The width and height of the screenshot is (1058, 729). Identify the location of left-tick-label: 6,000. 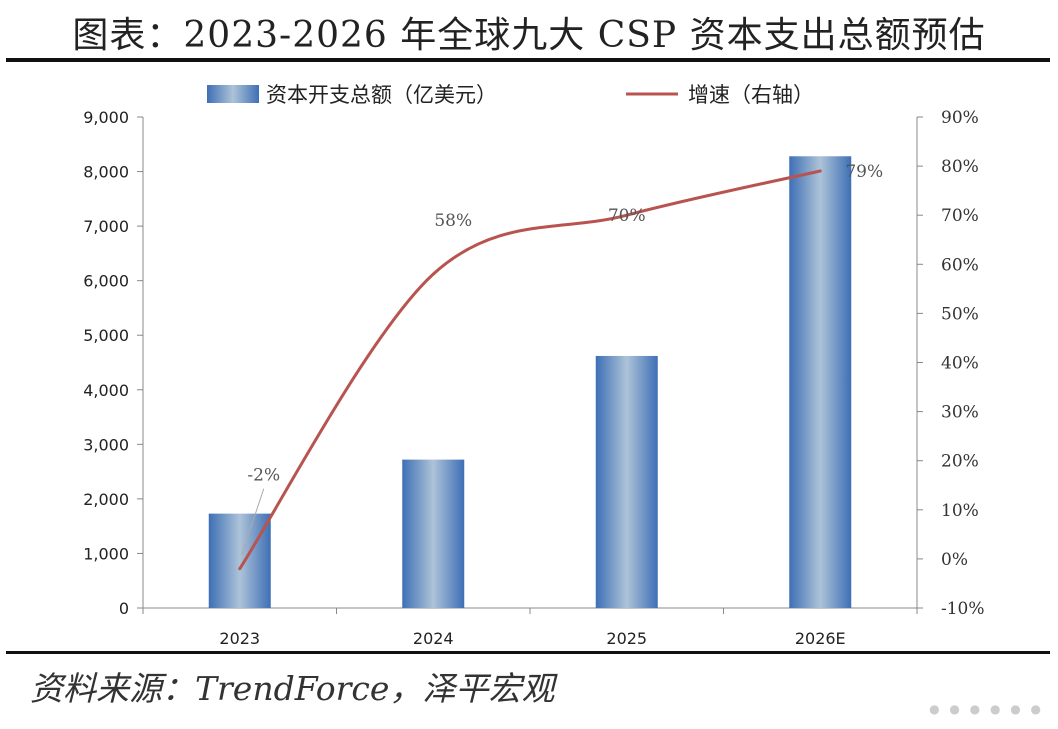
(106, 281).